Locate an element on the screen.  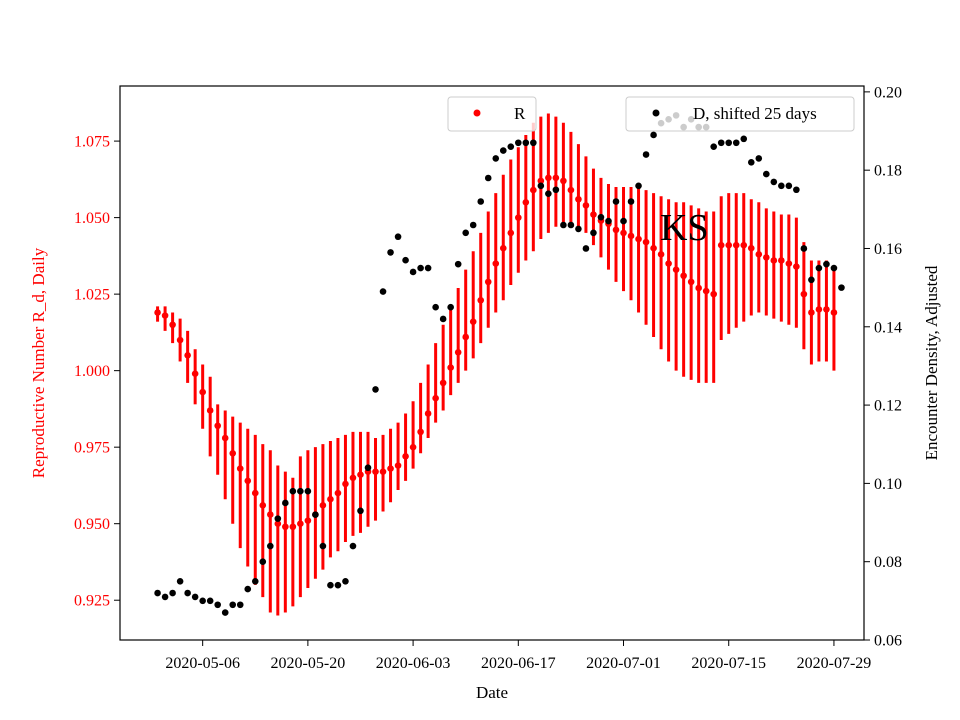
y-left-tick-label: 0.950 is located at coordinates (92, 524).